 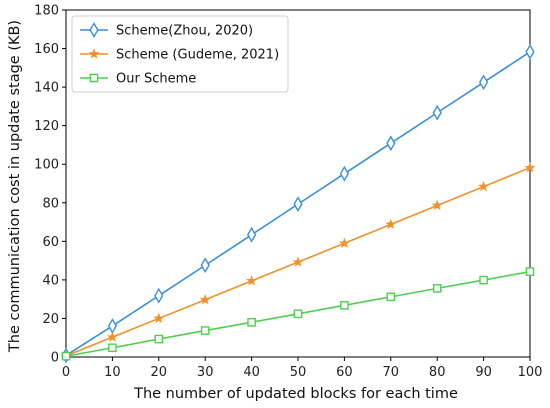 What do you see at coordinates (112, 372) in the screenshot?
I see `x-tick-label: 10` at bounding box center [112, 372].